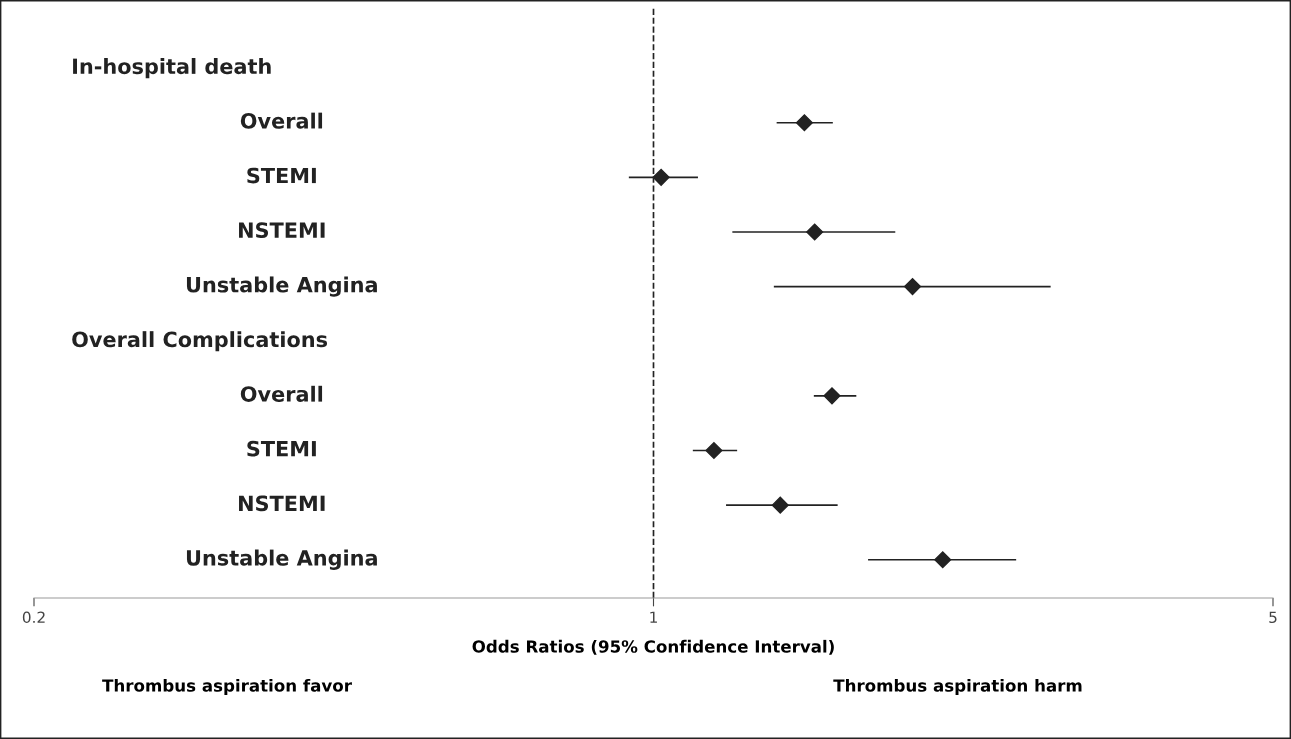  Describe the element at coordinates (200, 341) in the screenshot. I see `y-tick-label: Overall Complications` at that location.